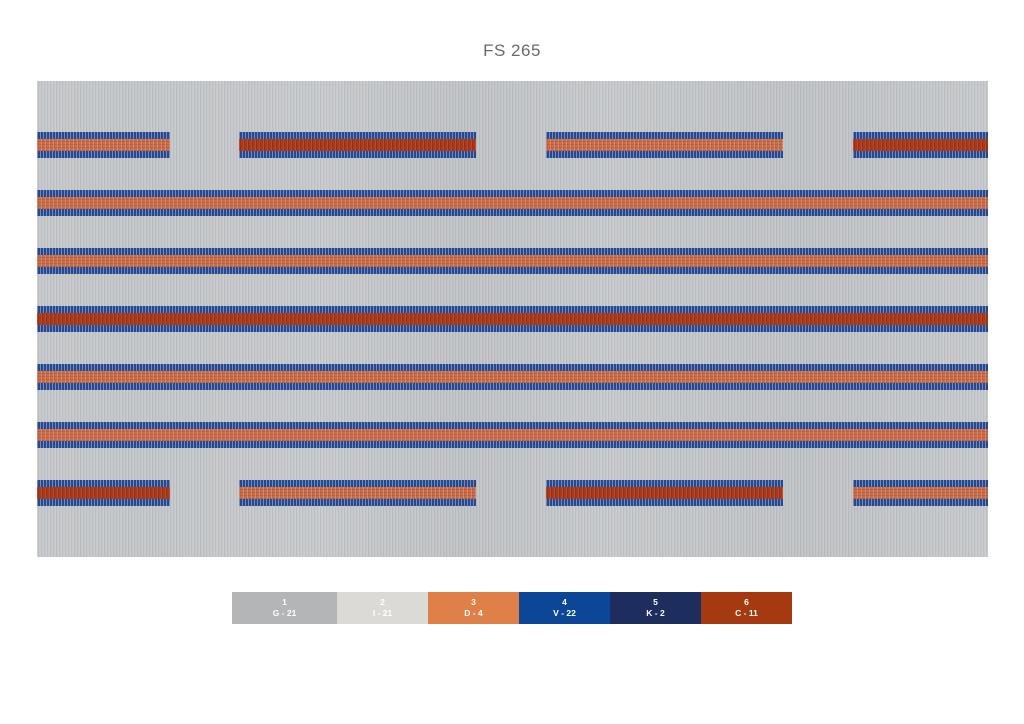 The image size is (1024, 724). Describe the element at coordinates (655, 602) in the screenshot. I see `swatch-number: 5` at that location.